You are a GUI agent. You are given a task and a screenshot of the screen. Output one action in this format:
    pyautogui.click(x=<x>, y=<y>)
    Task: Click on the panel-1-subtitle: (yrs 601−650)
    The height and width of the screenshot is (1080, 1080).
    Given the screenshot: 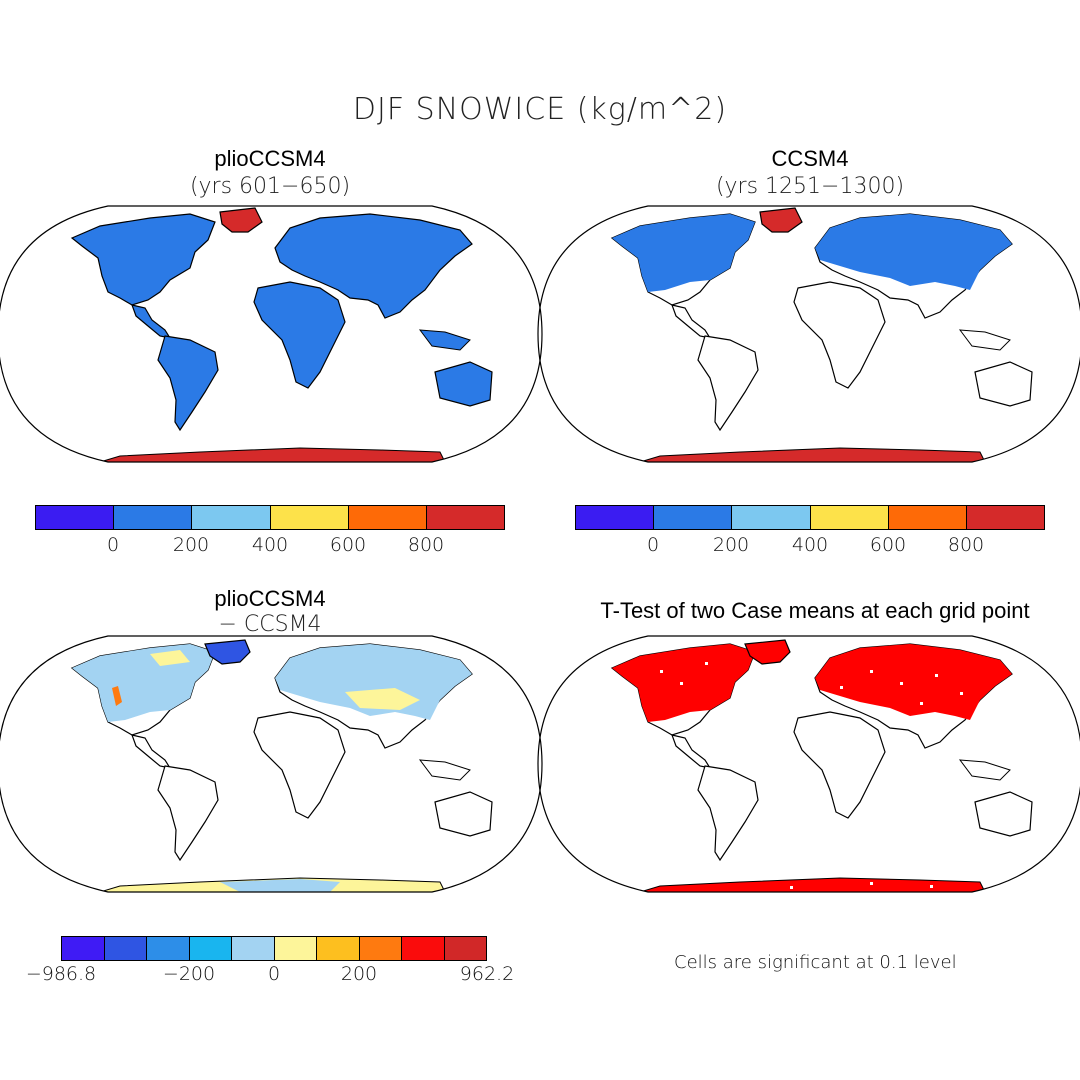 What is the action you would take?
    pyautogui.click(x=270, y=186)
    